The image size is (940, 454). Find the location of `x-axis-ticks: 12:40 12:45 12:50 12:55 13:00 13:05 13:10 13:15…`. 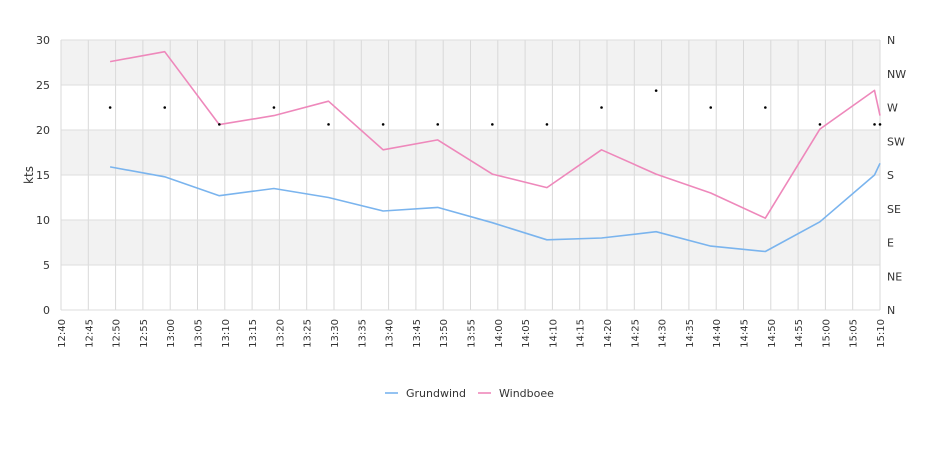

x-axis-ticks: 12:40 12:45 12:50 12:55 13:00 13:05 13:10 13:15… is located at coordinates (472, 333).